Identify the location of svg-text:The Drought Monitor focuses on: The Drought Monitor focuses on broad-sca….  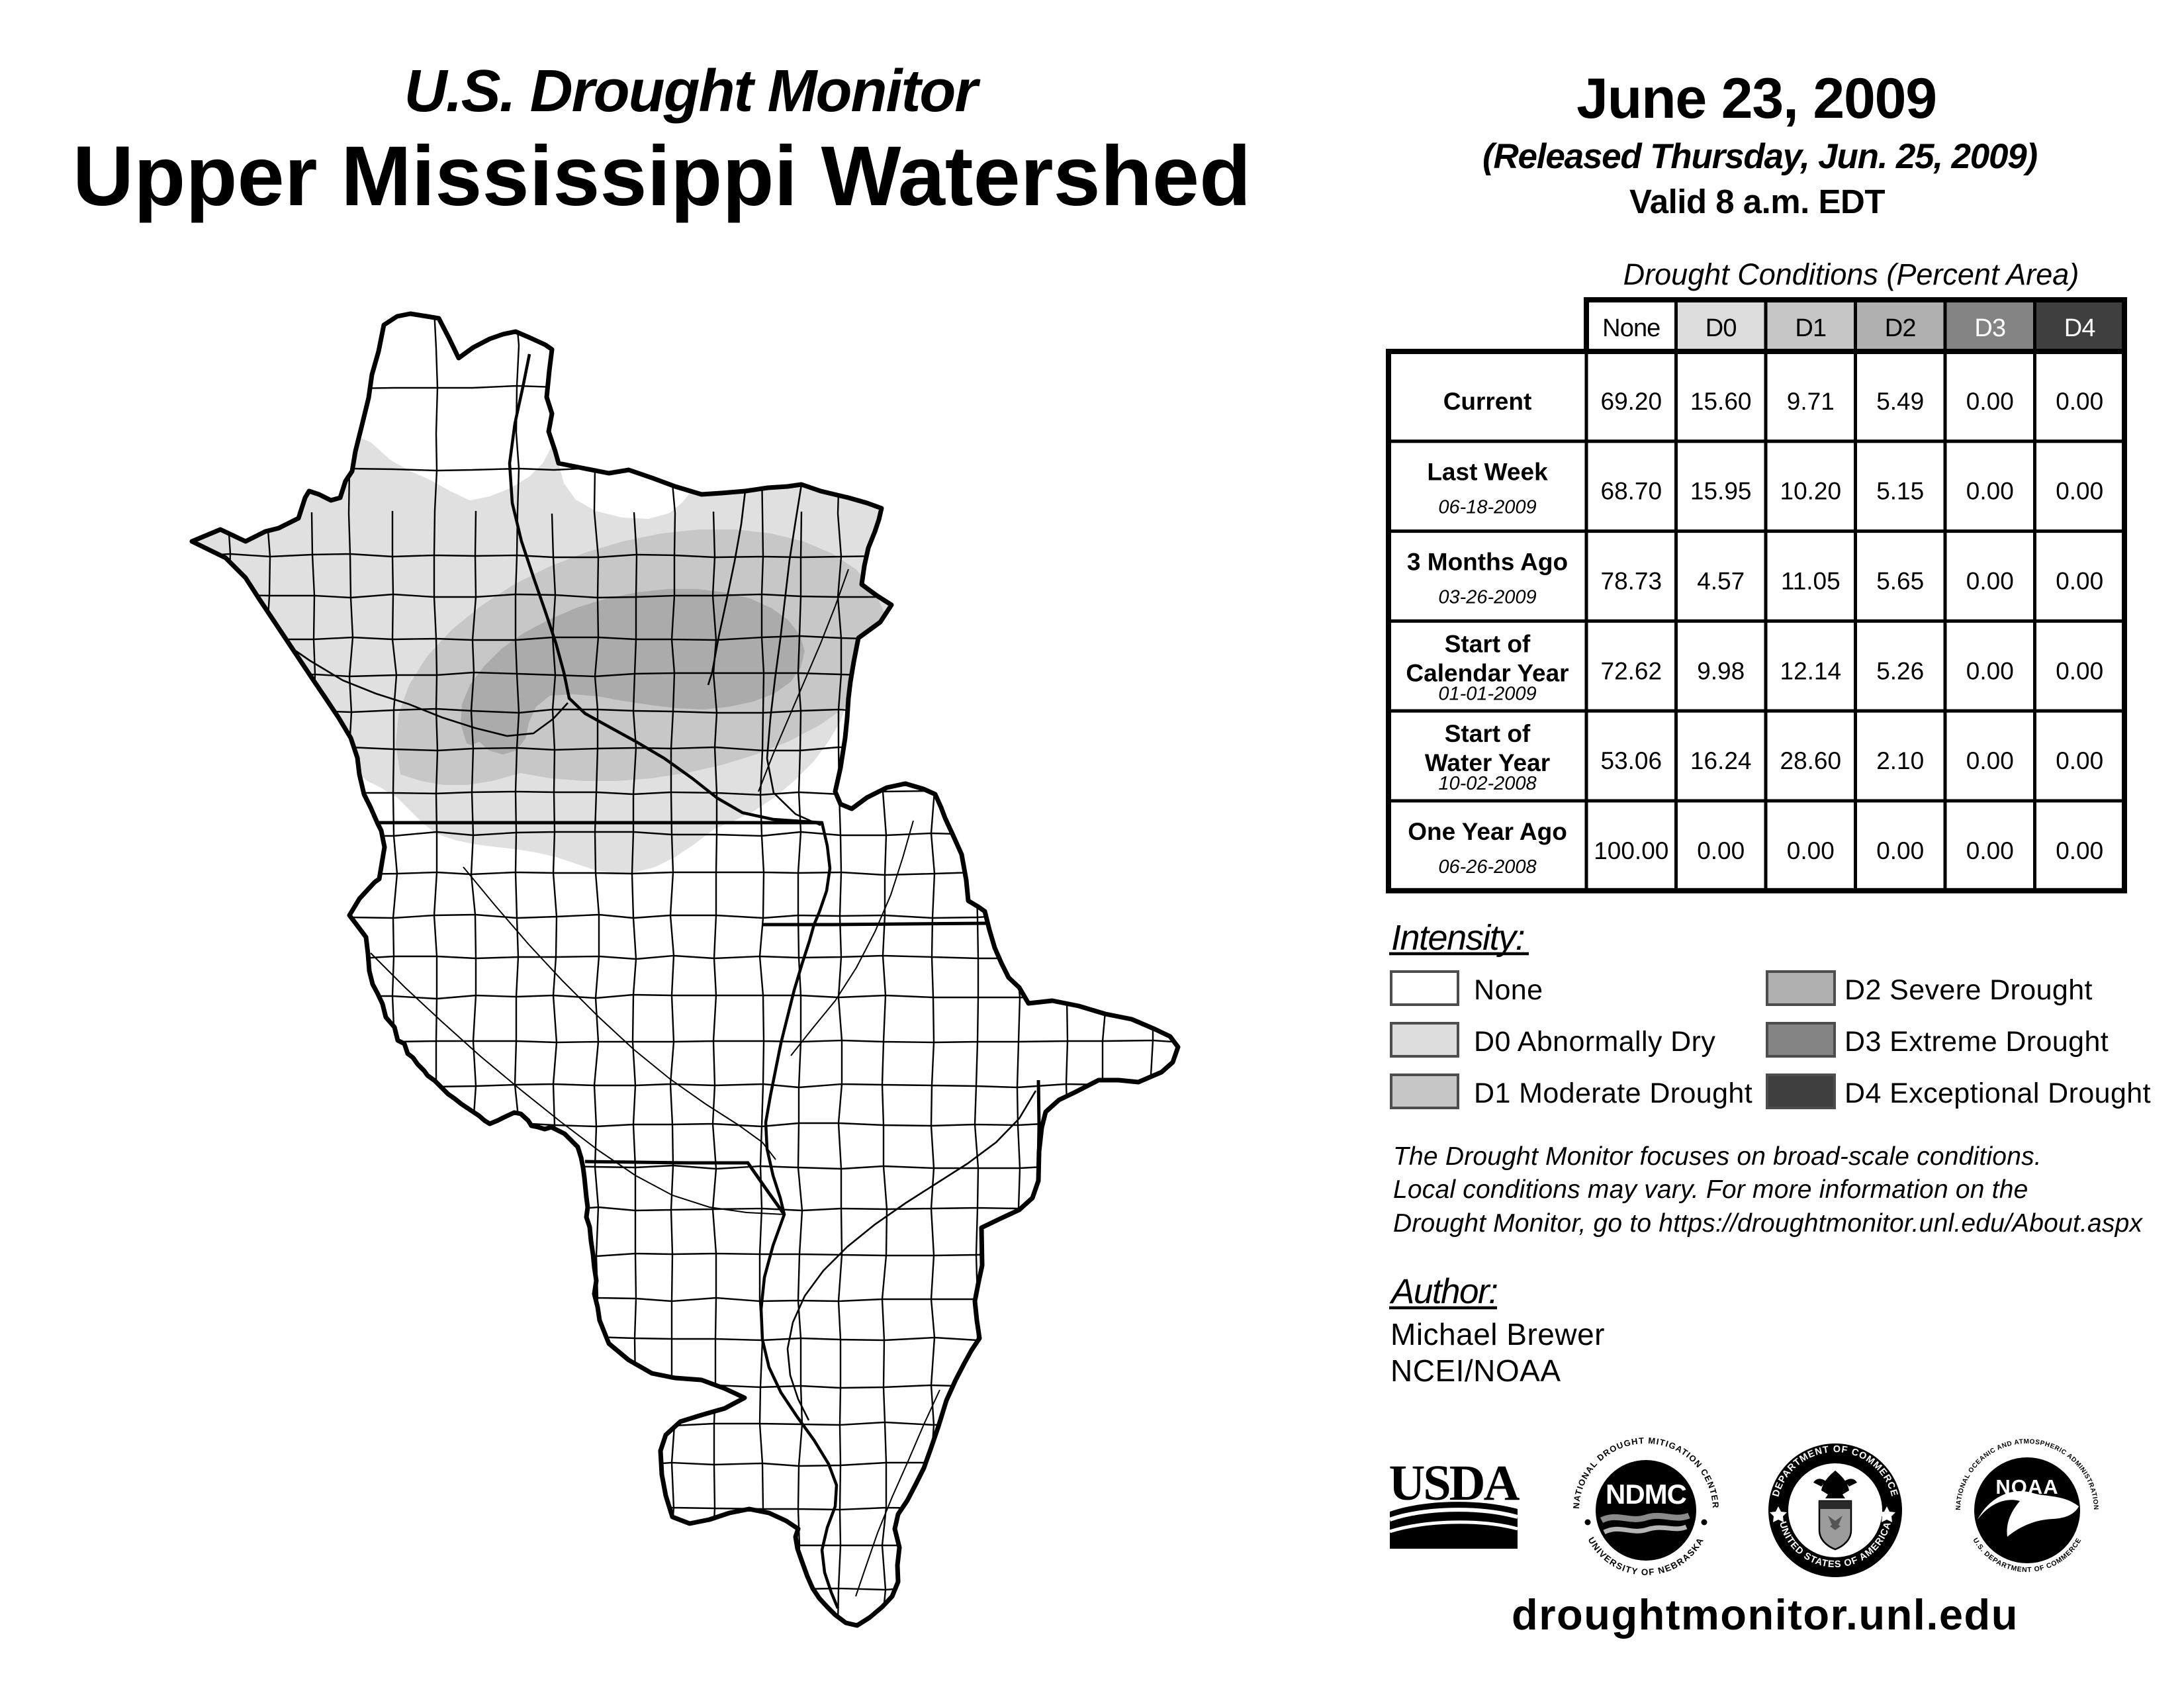
(1718, 1156).